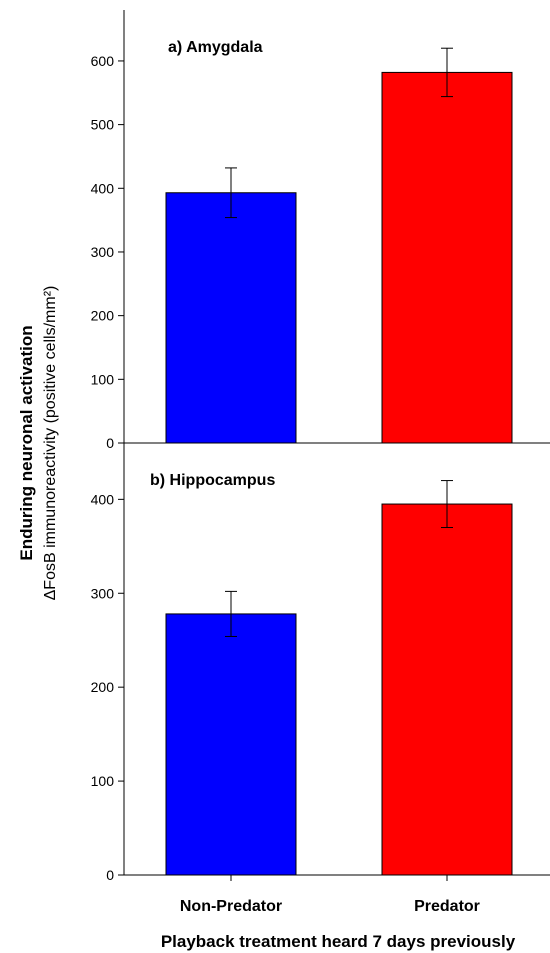 The height and width of the screenshot is (953, 550). What do you see at coordinates (103, 188) in the screenshot?
I see `y-tick-label-amygdala-400: 400` at bounding box center [103, 188].